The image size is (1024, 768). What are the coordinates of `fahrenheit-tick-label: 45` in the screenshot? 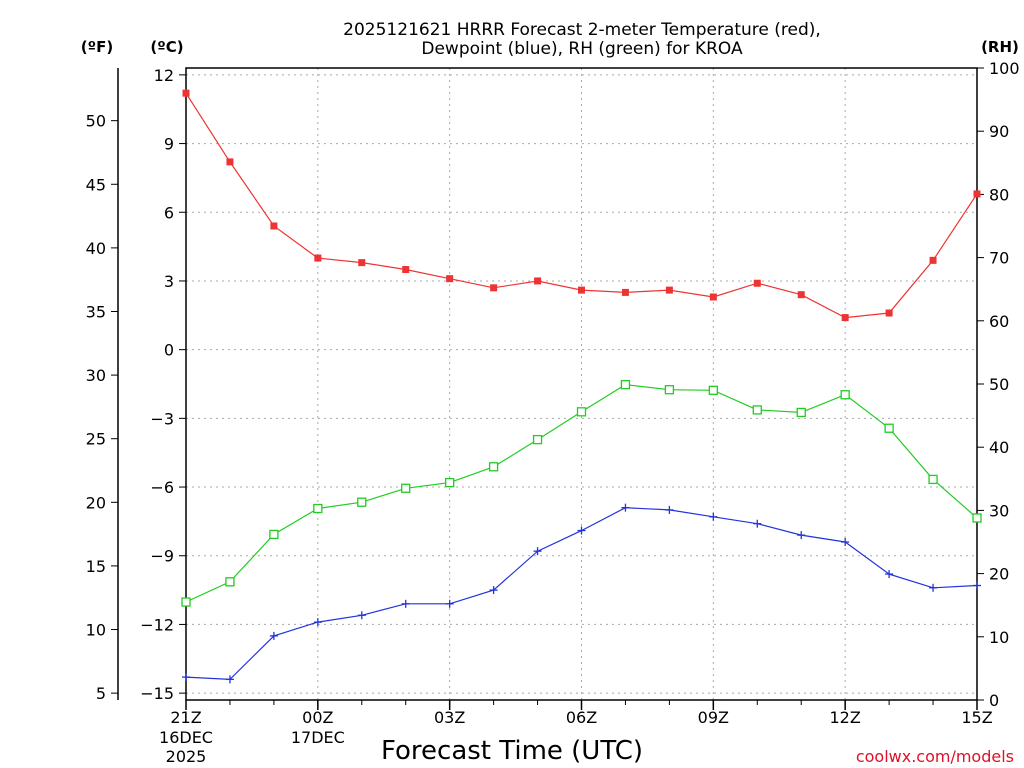 It's located at (96, 184).